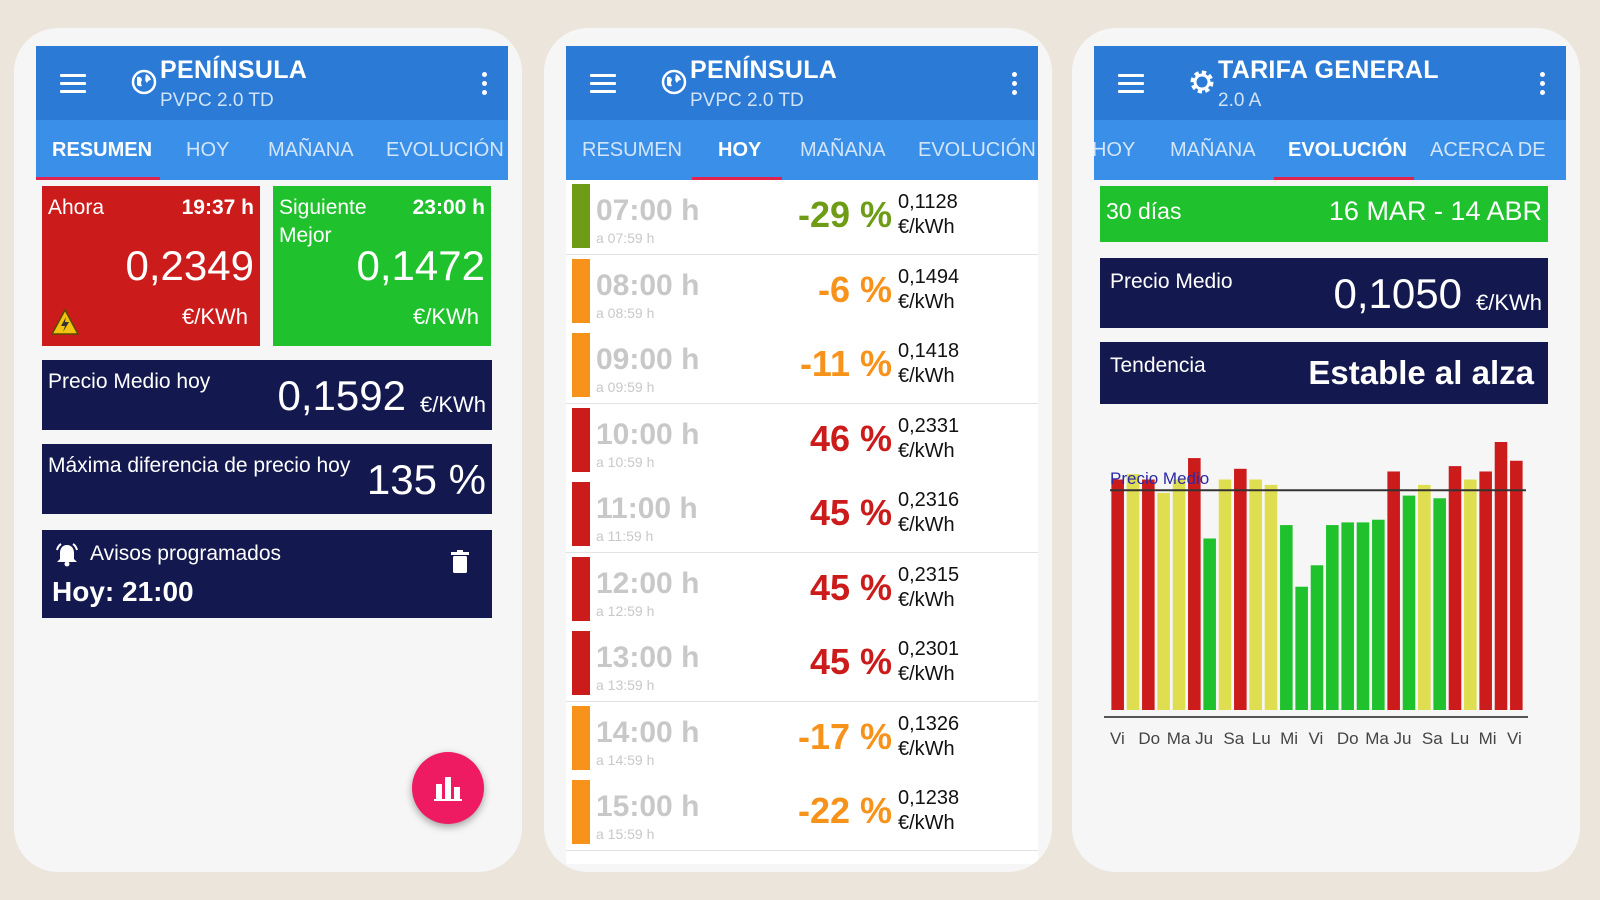  I want to click on bar-chart-icon, so click(448, 789).